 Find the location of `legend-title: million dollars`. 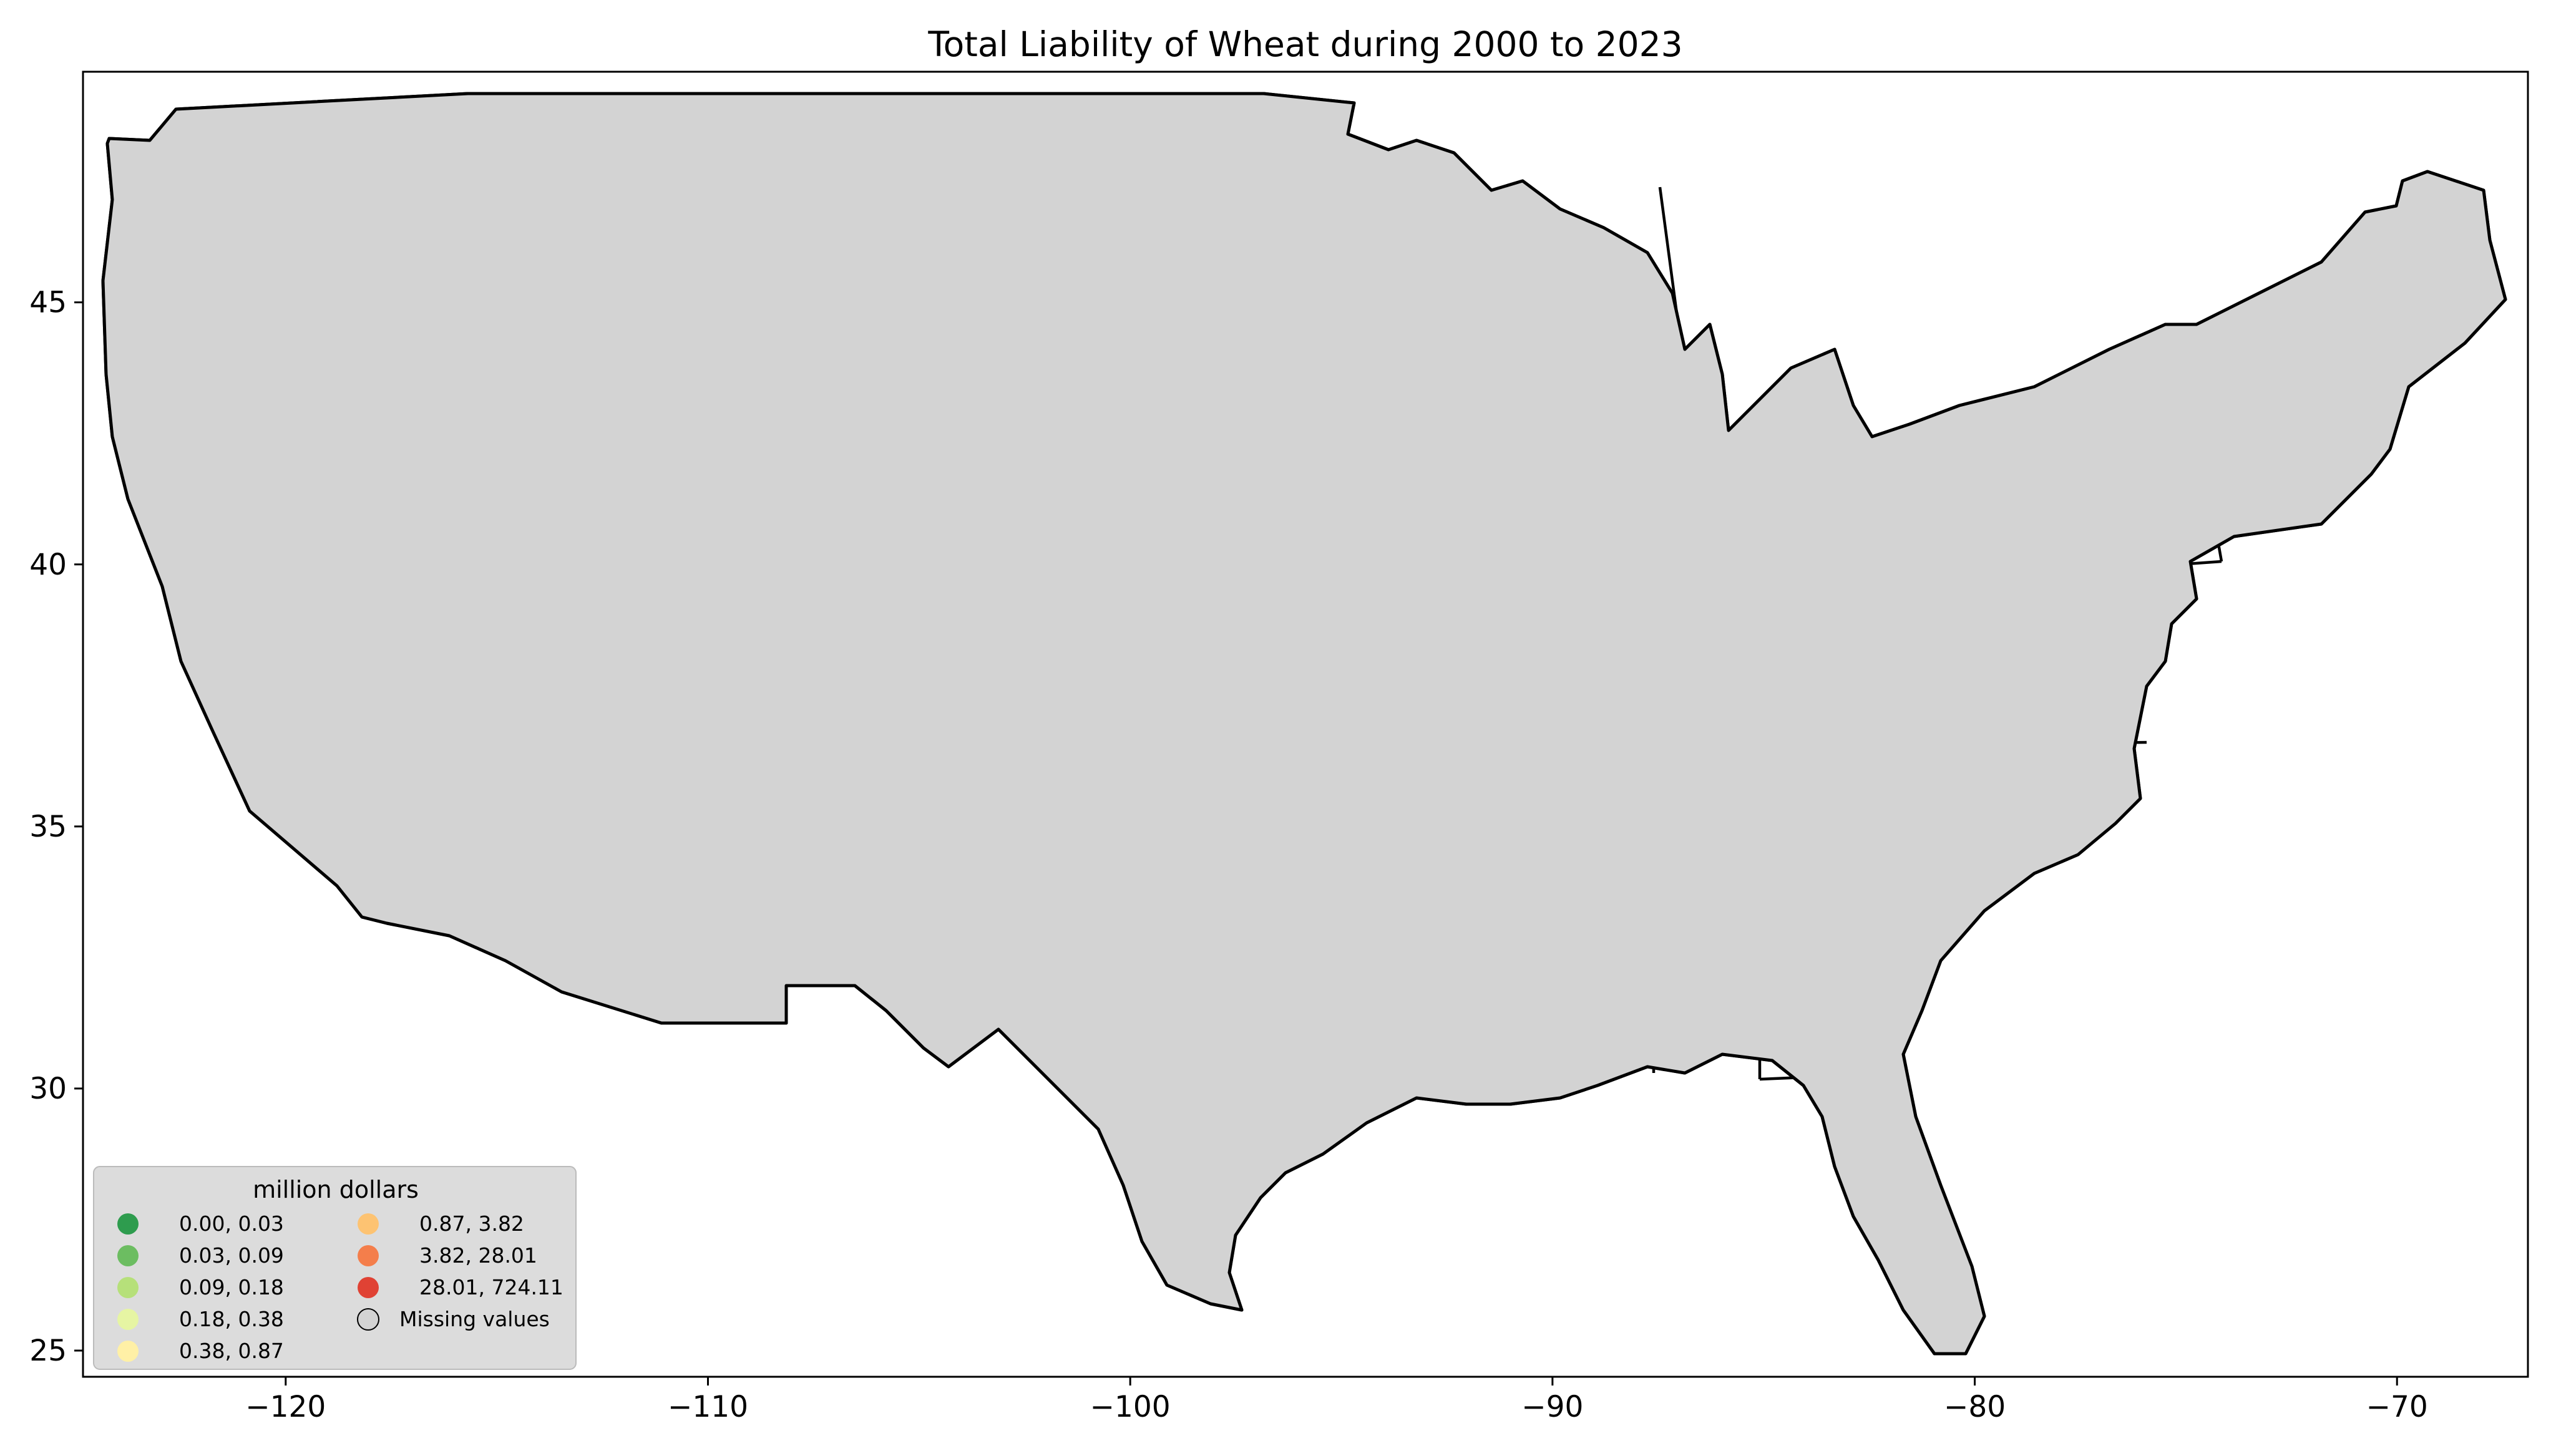

legend-title: million dollars is located at coordinates (336, 1189).